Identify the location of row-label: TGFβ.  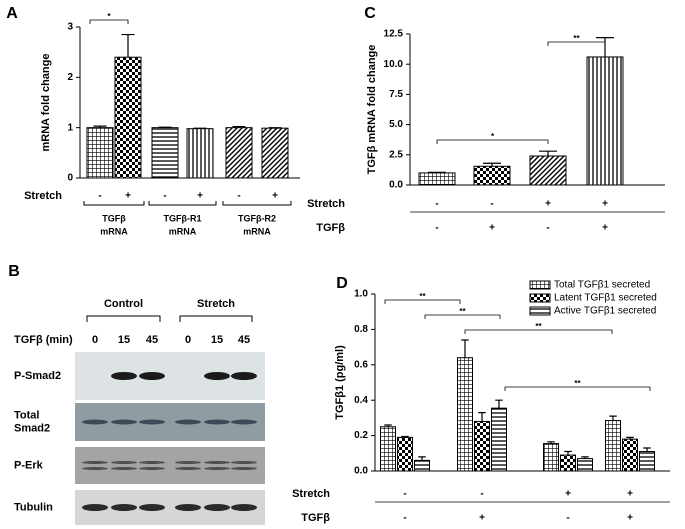
(315, 518).